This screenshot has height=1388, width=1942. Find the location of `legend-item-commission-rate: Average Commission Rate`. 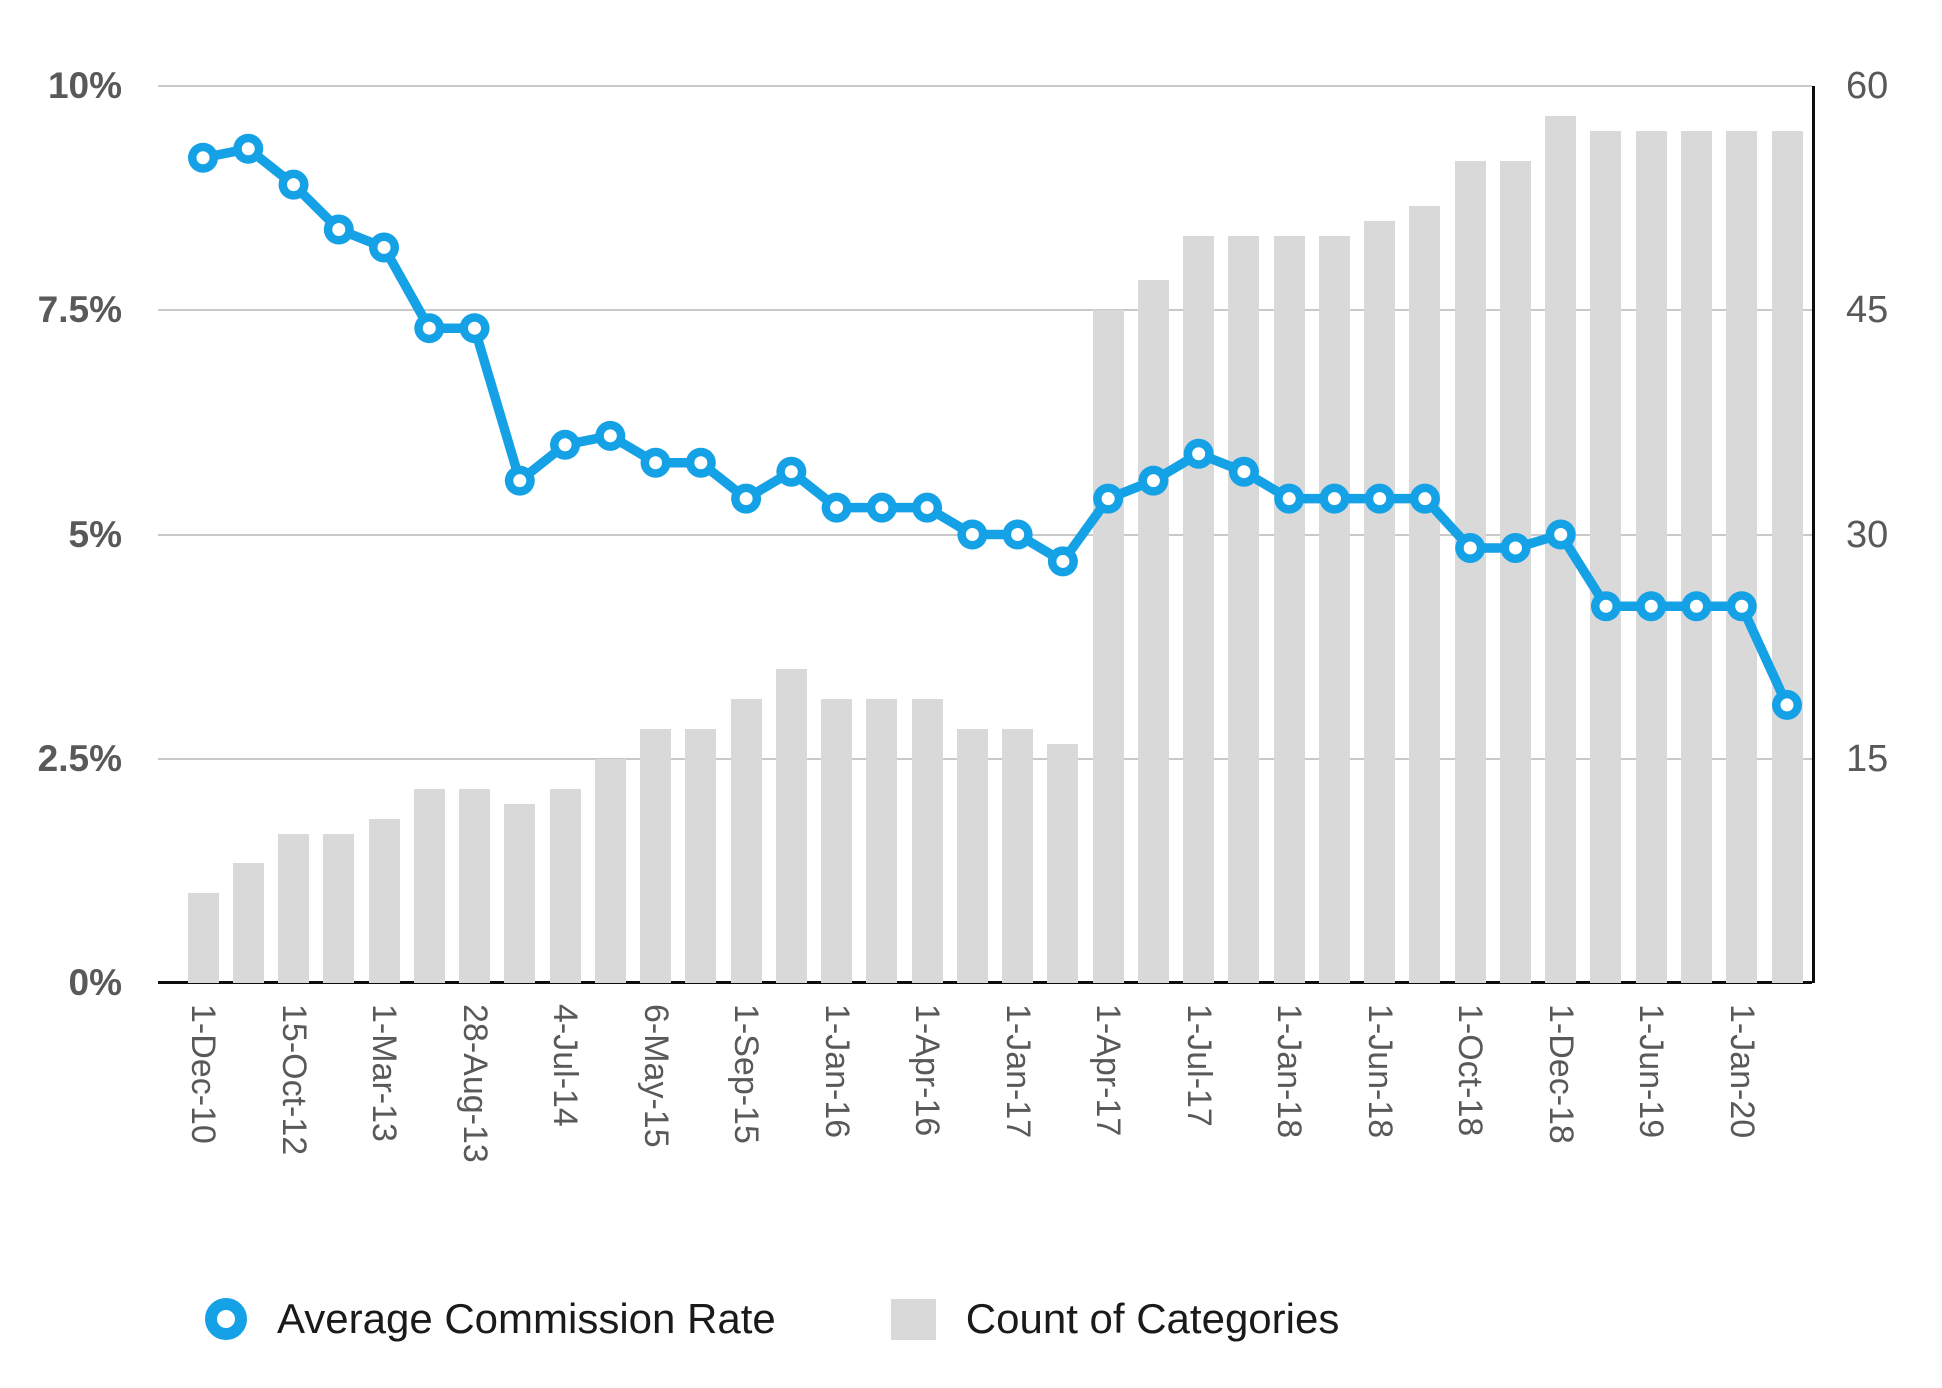

legend-item-commission-rate: Average Commission Rate is located at coordinates (490, 1319).